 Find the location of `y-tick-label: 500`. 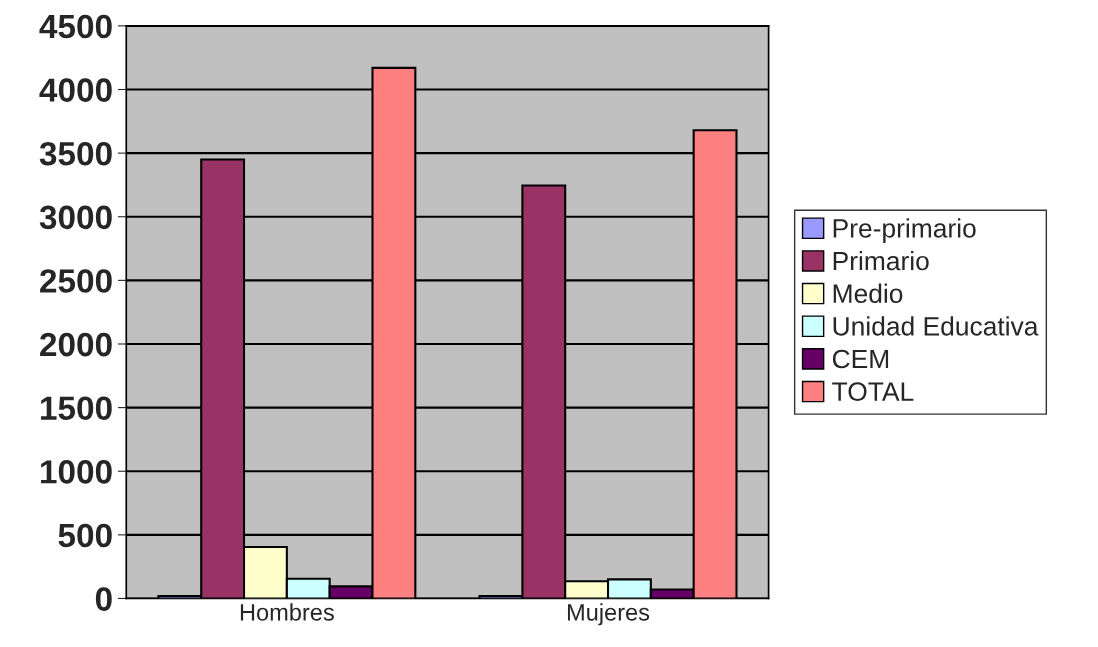

y-tick-label: 500 is located at coordinates (85, 535).